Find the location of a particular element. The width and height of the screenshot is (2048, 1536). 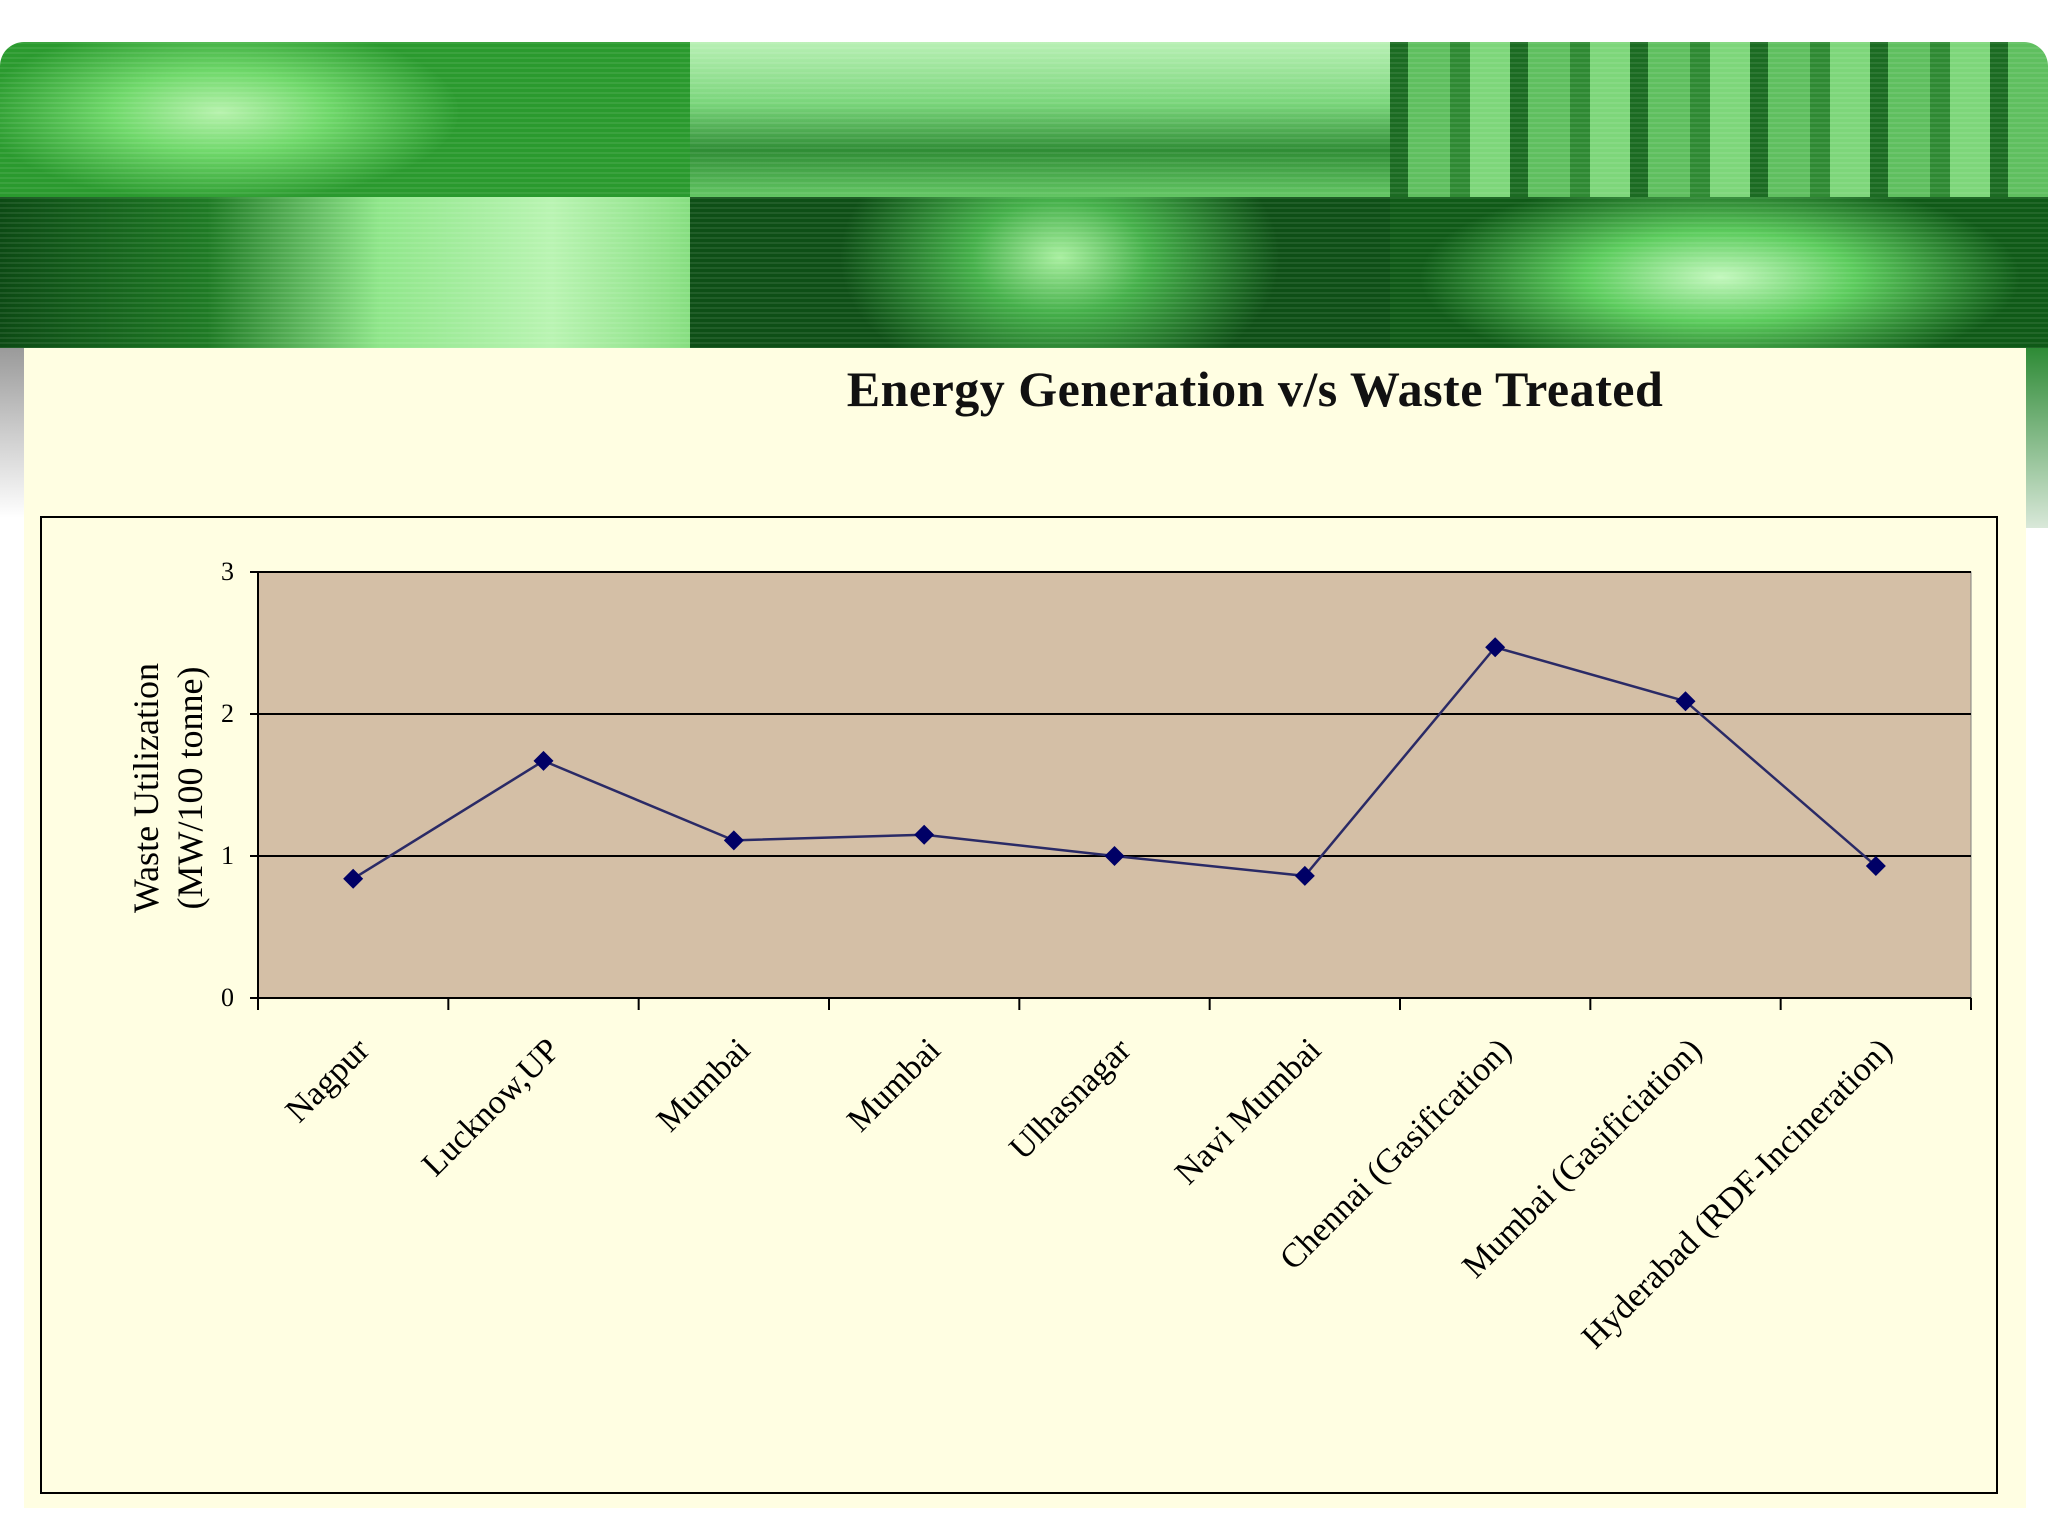

x-category-label: Nagpur is located at coordinates (328, 1080).